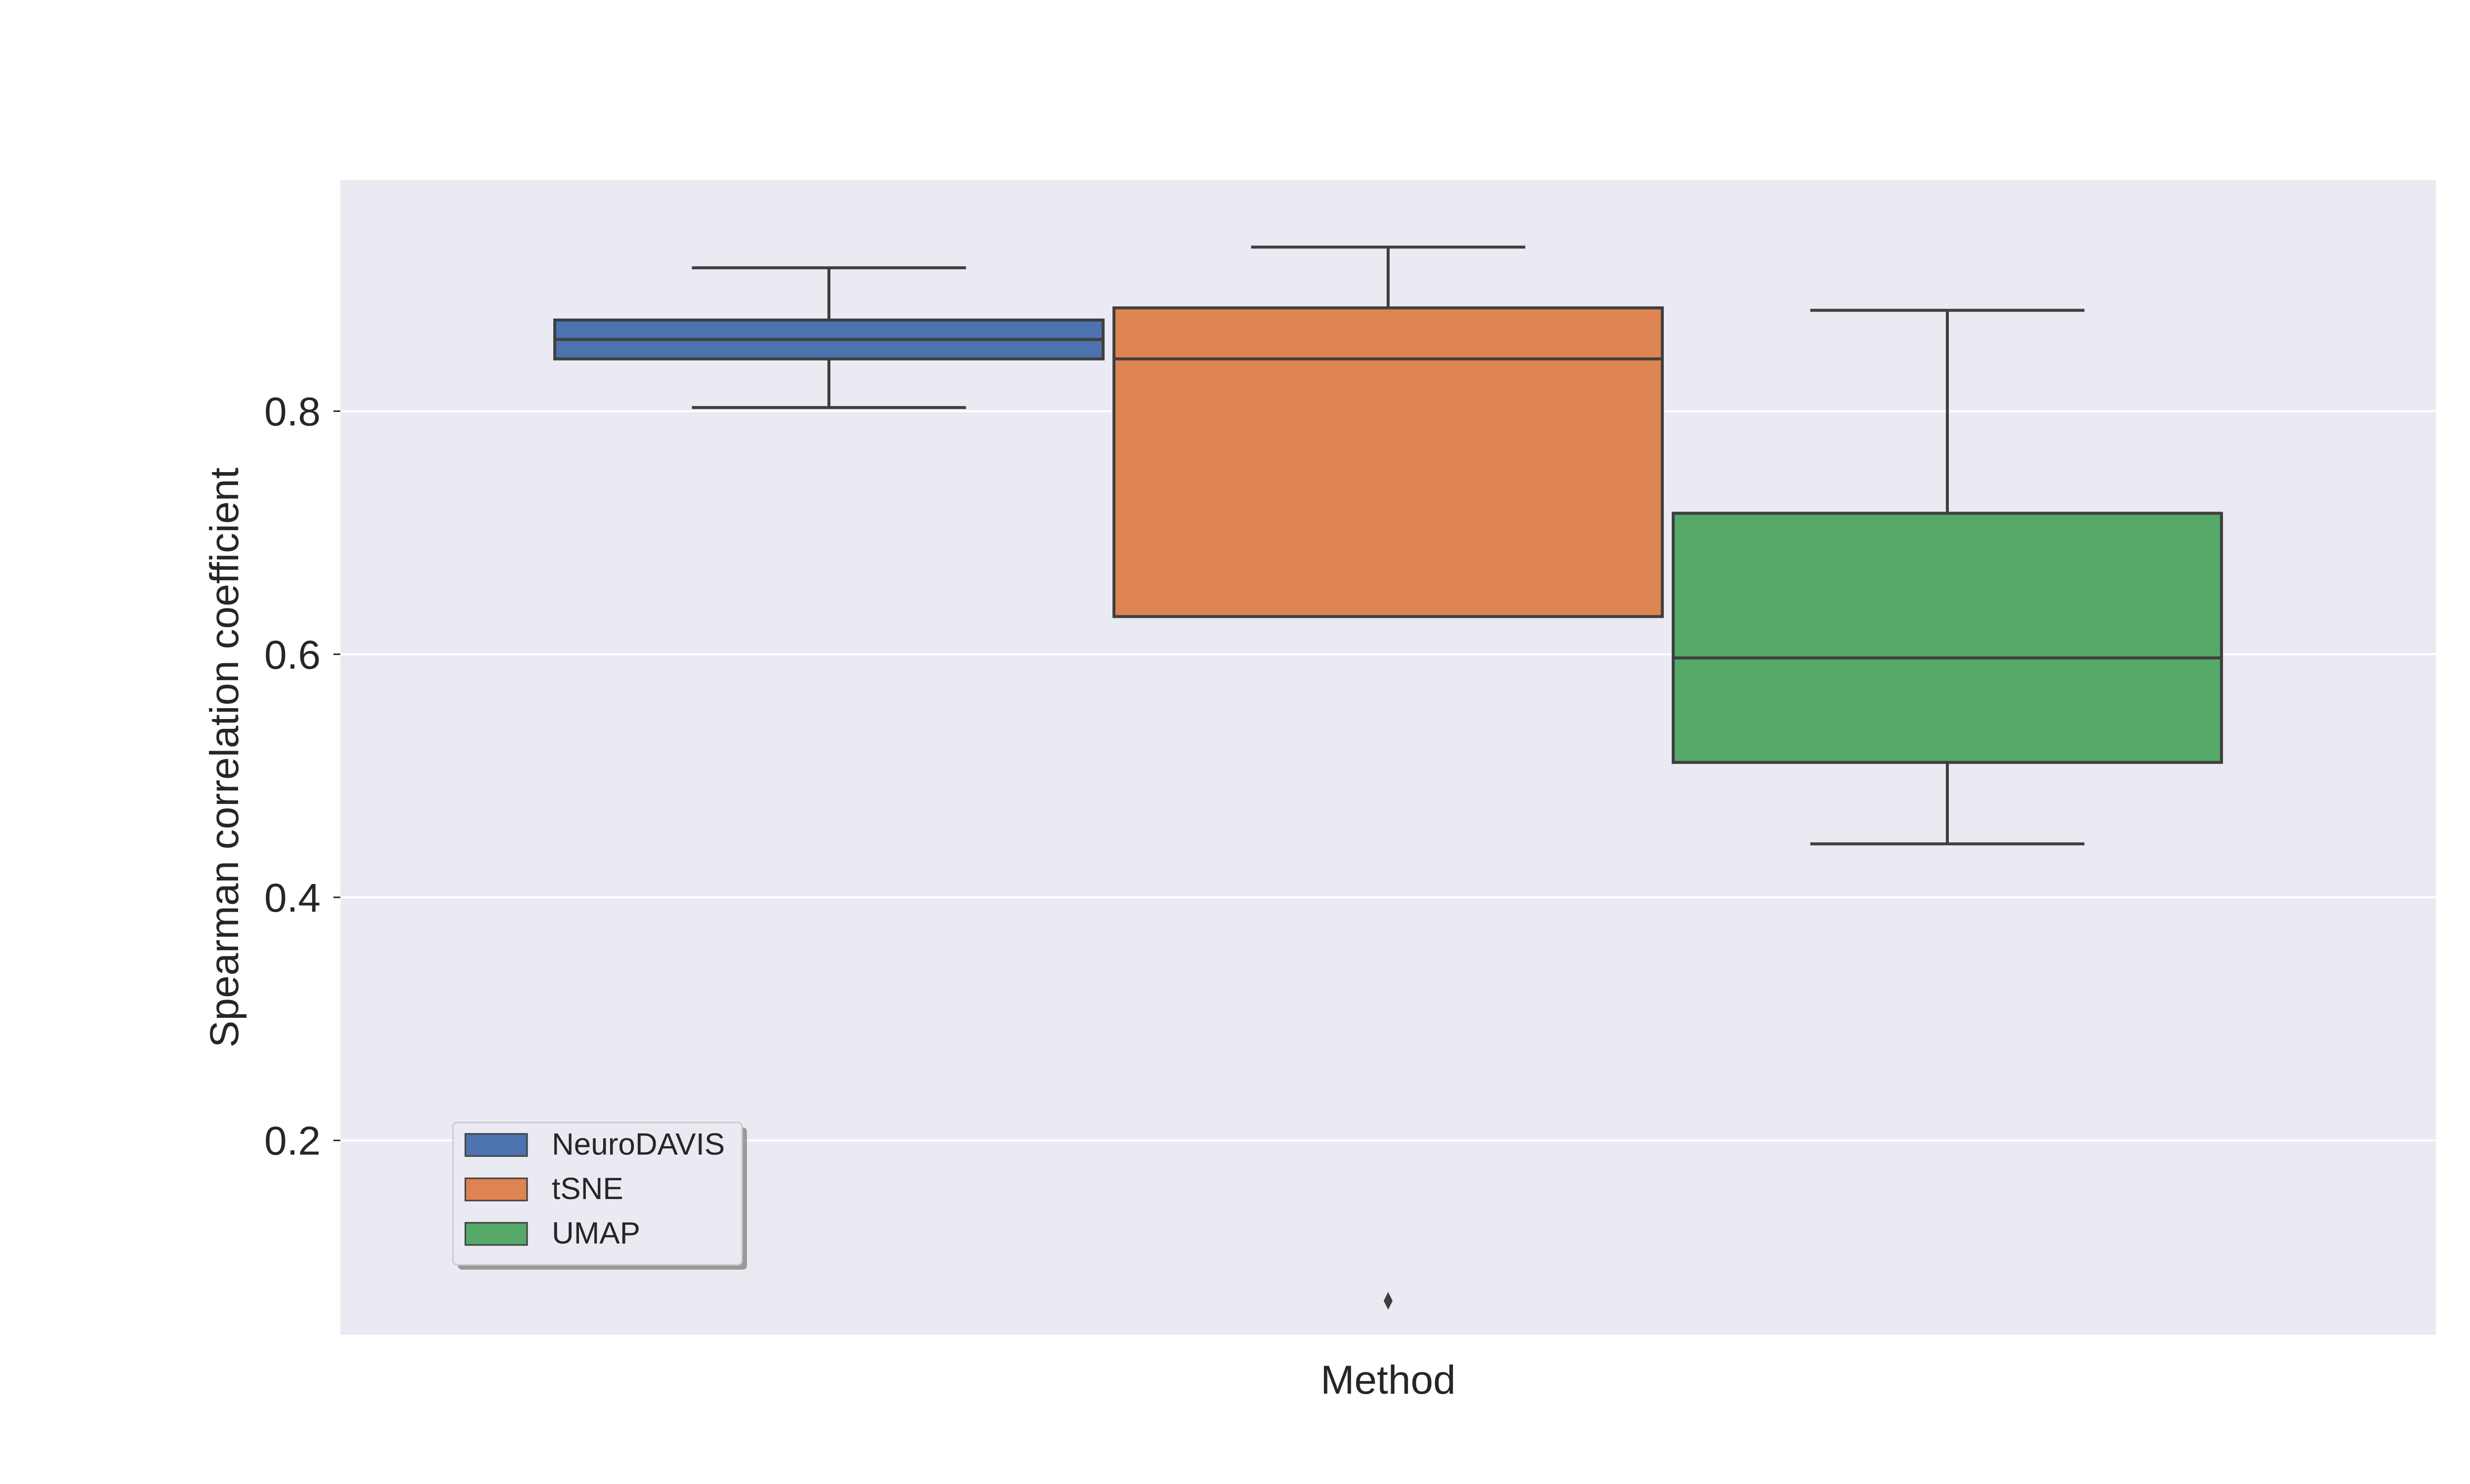 The height and width of the screenshot is (1484, 2470). I want to click on box-umap, so click(1947, 638).